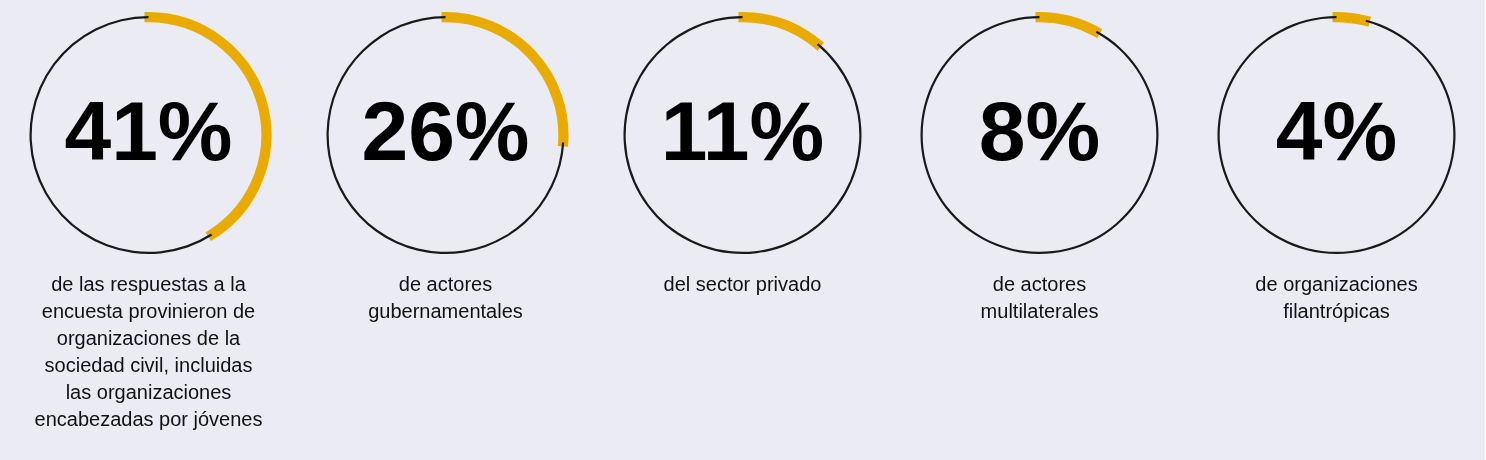  I want to click on text: de las respuestas a la encuesta provinieron de organizaciones de la sociedad civil, incluidas las organizaciones encabezadas por jóvenes, so click(148, 351).